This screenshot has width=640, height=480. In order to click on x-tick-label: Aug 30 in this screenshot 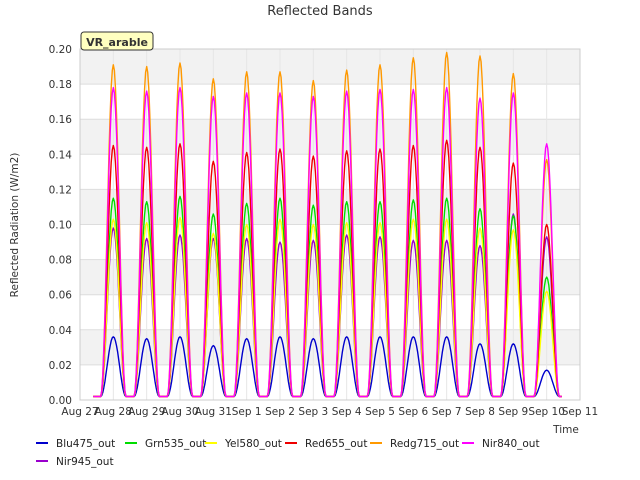, I will do `click(179, 412)`.